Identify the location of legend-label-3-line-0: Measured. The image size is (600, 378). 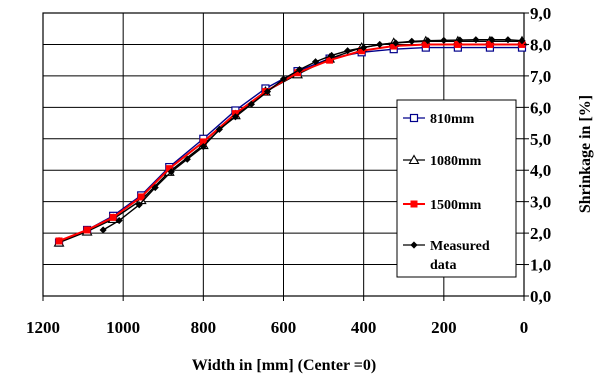
(460, 246).